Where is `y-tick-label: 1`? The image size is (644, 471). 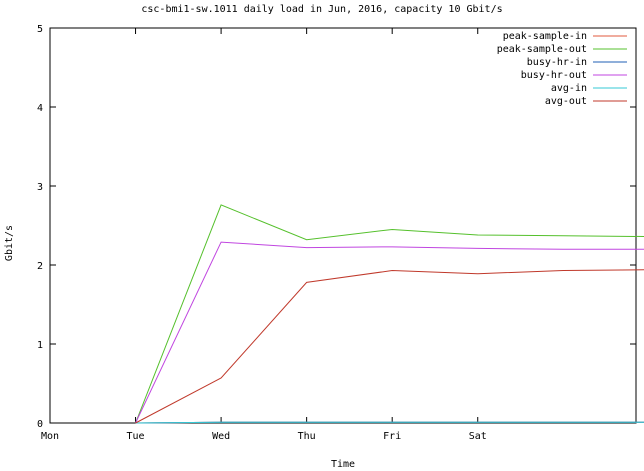
y-tick-label: 1 is located at coordinates (40, 345).